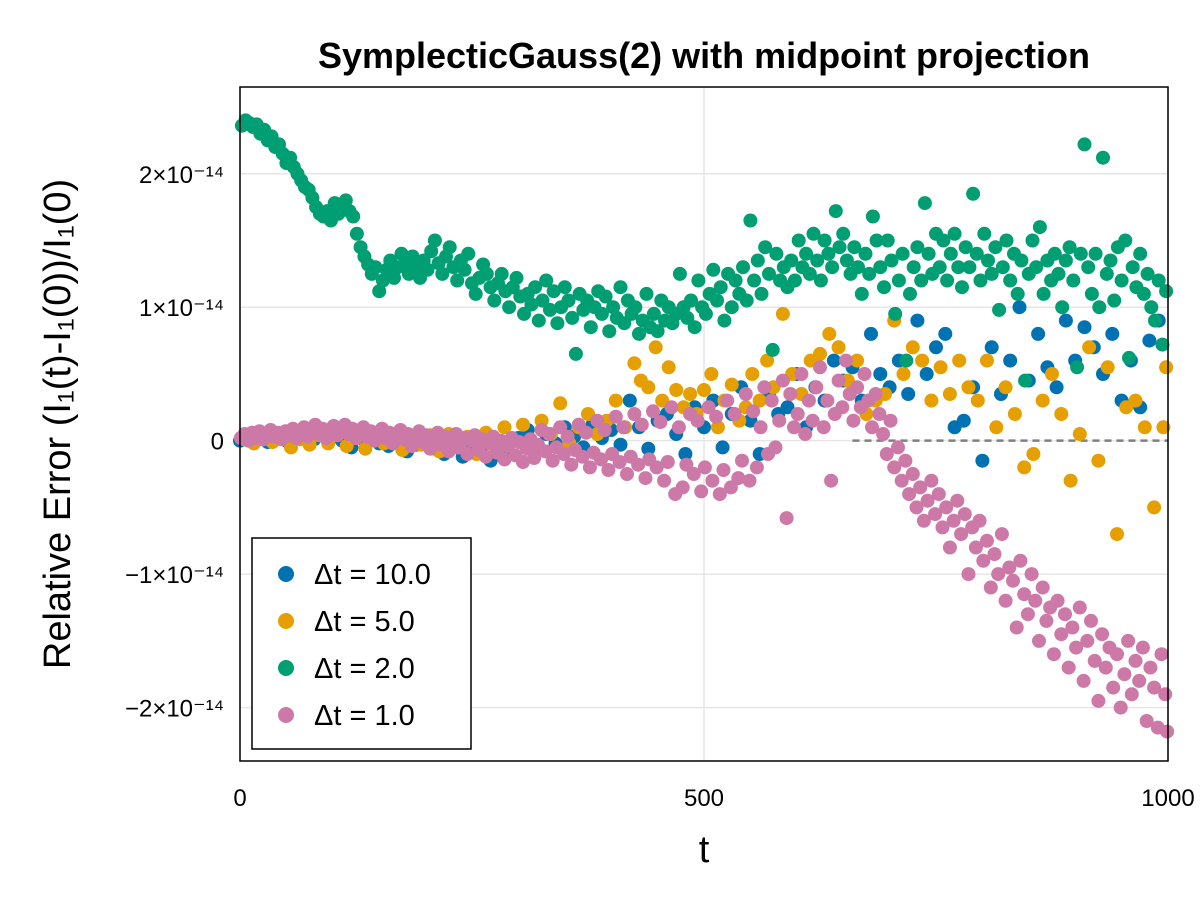 The image size is (1200, 900). What do you see at coordinates (364, 622) in the screenshot?
I see `legend-label: Δt = 5.0` at bounding box center [364, 622].